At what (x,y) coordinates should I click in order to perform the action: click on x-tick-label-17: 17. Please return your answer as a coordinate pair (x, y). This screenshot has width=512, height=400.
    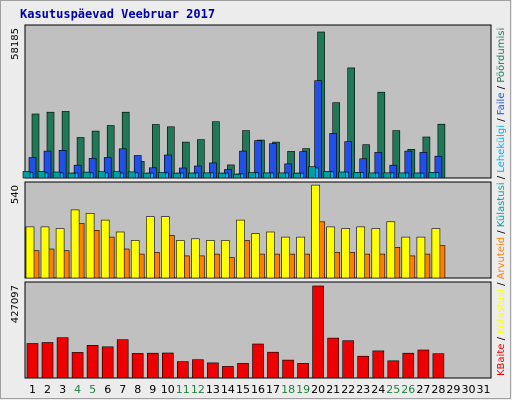
    Looking at the image, I should click on (273, 389).